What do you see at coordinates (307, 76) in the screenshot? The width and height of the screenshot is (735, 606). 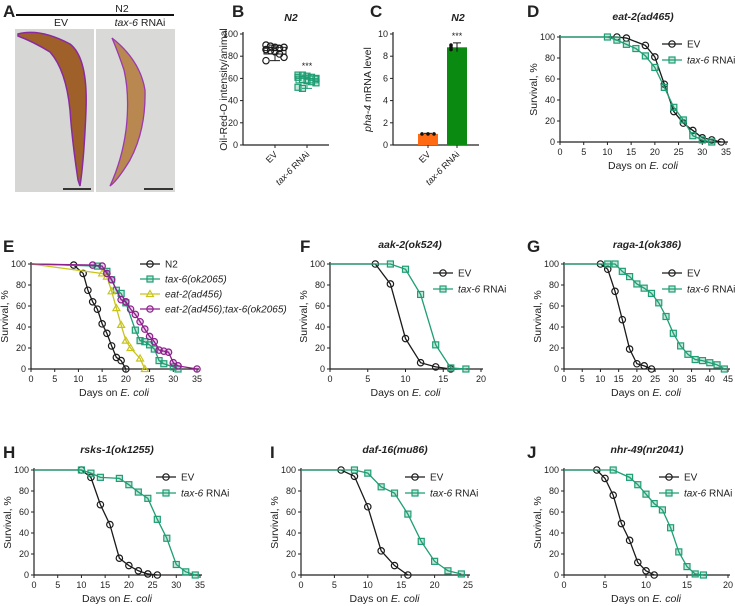 I see `box-1: ***` at bounding box center [307, 76].